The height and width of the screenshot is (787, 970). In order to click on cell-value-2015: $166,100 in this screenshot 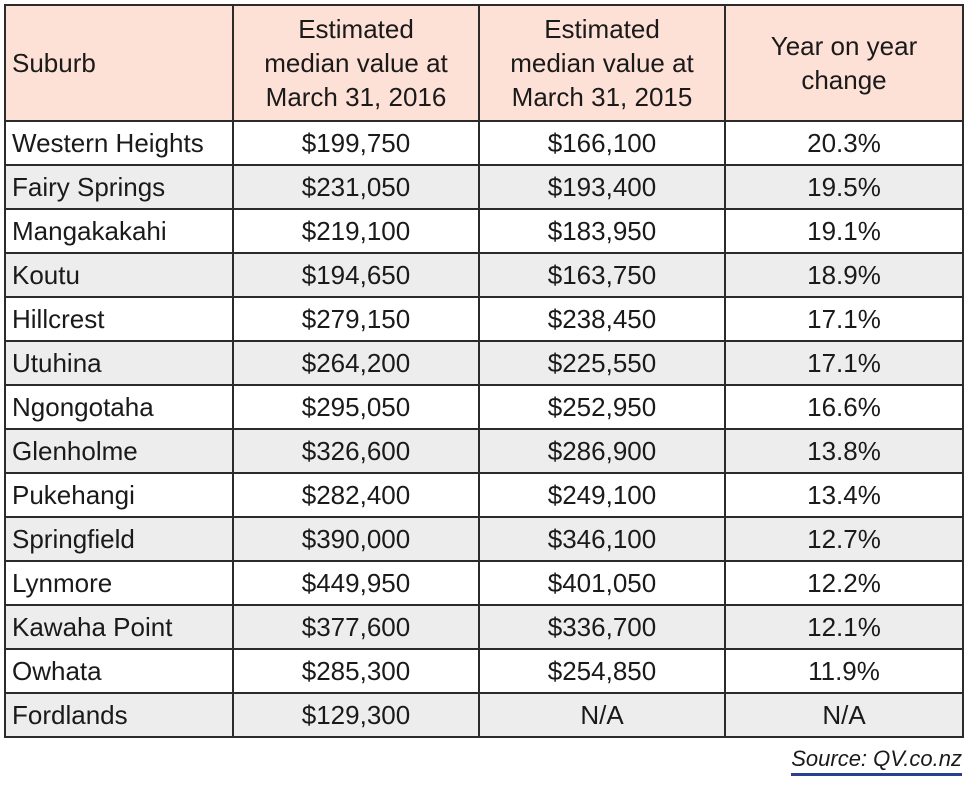, I will do `click(602, 143)`.